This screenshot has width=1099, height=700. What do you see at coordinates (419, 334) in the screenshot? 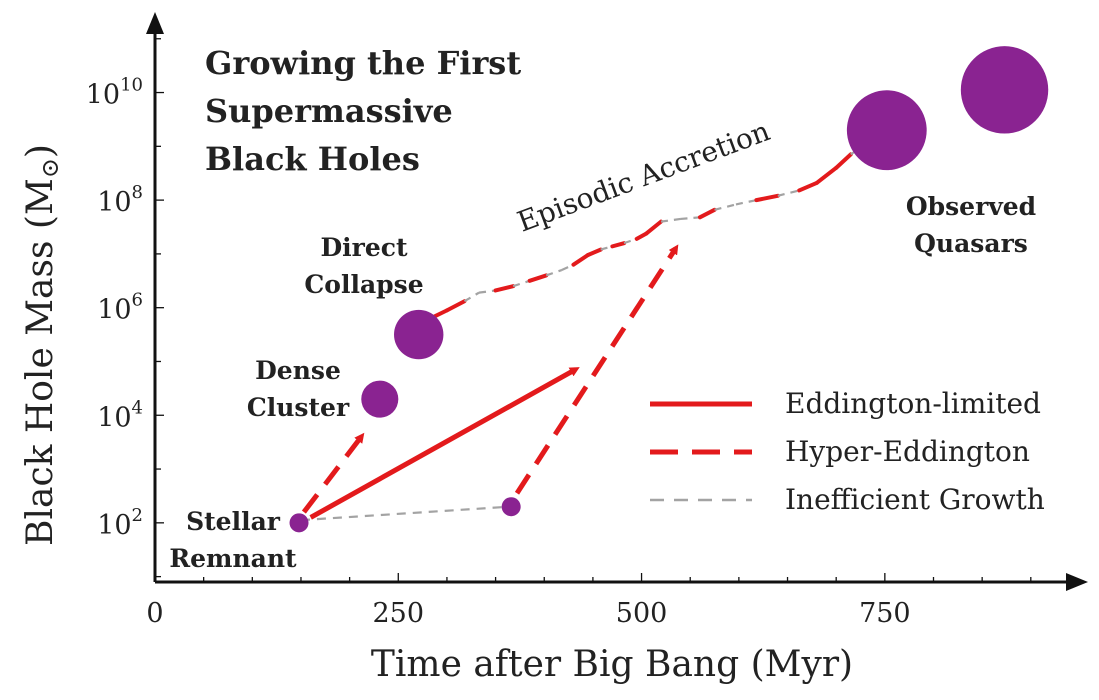
I see `point-direct-collapse` at bounding box center [419, 334].